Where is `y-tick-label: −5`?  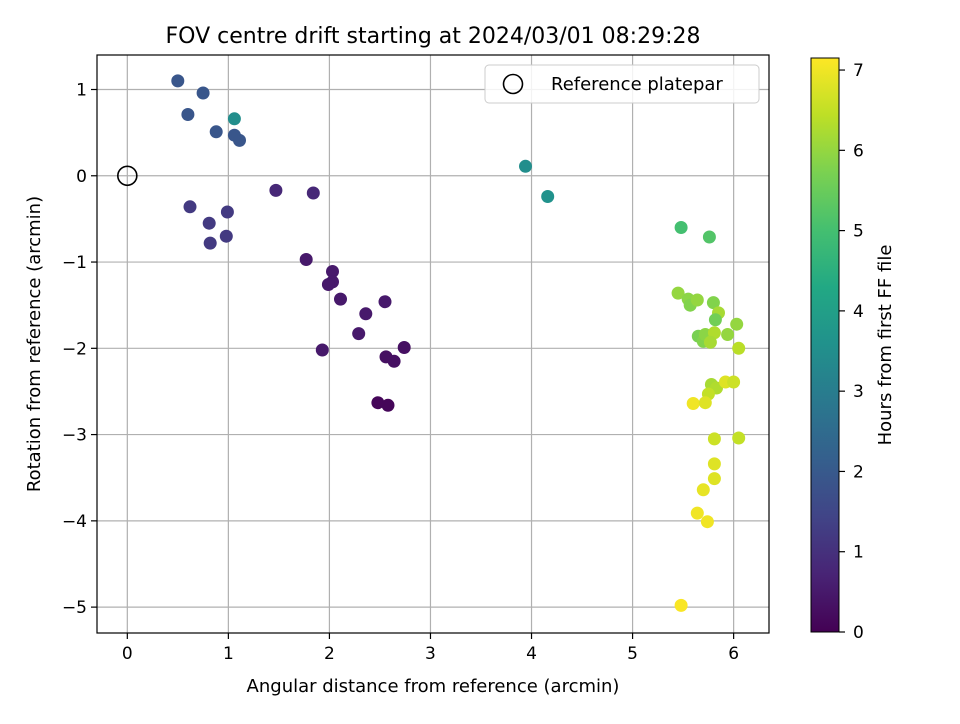
y-tick-label: −5 is located at coordinates (74, 608).